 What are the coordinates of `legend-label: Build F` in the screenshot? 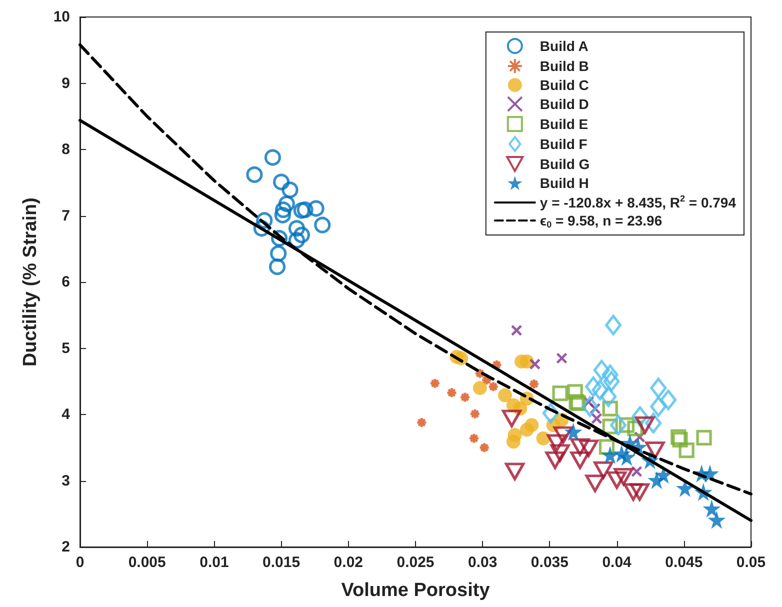 It's located at (564, 144).